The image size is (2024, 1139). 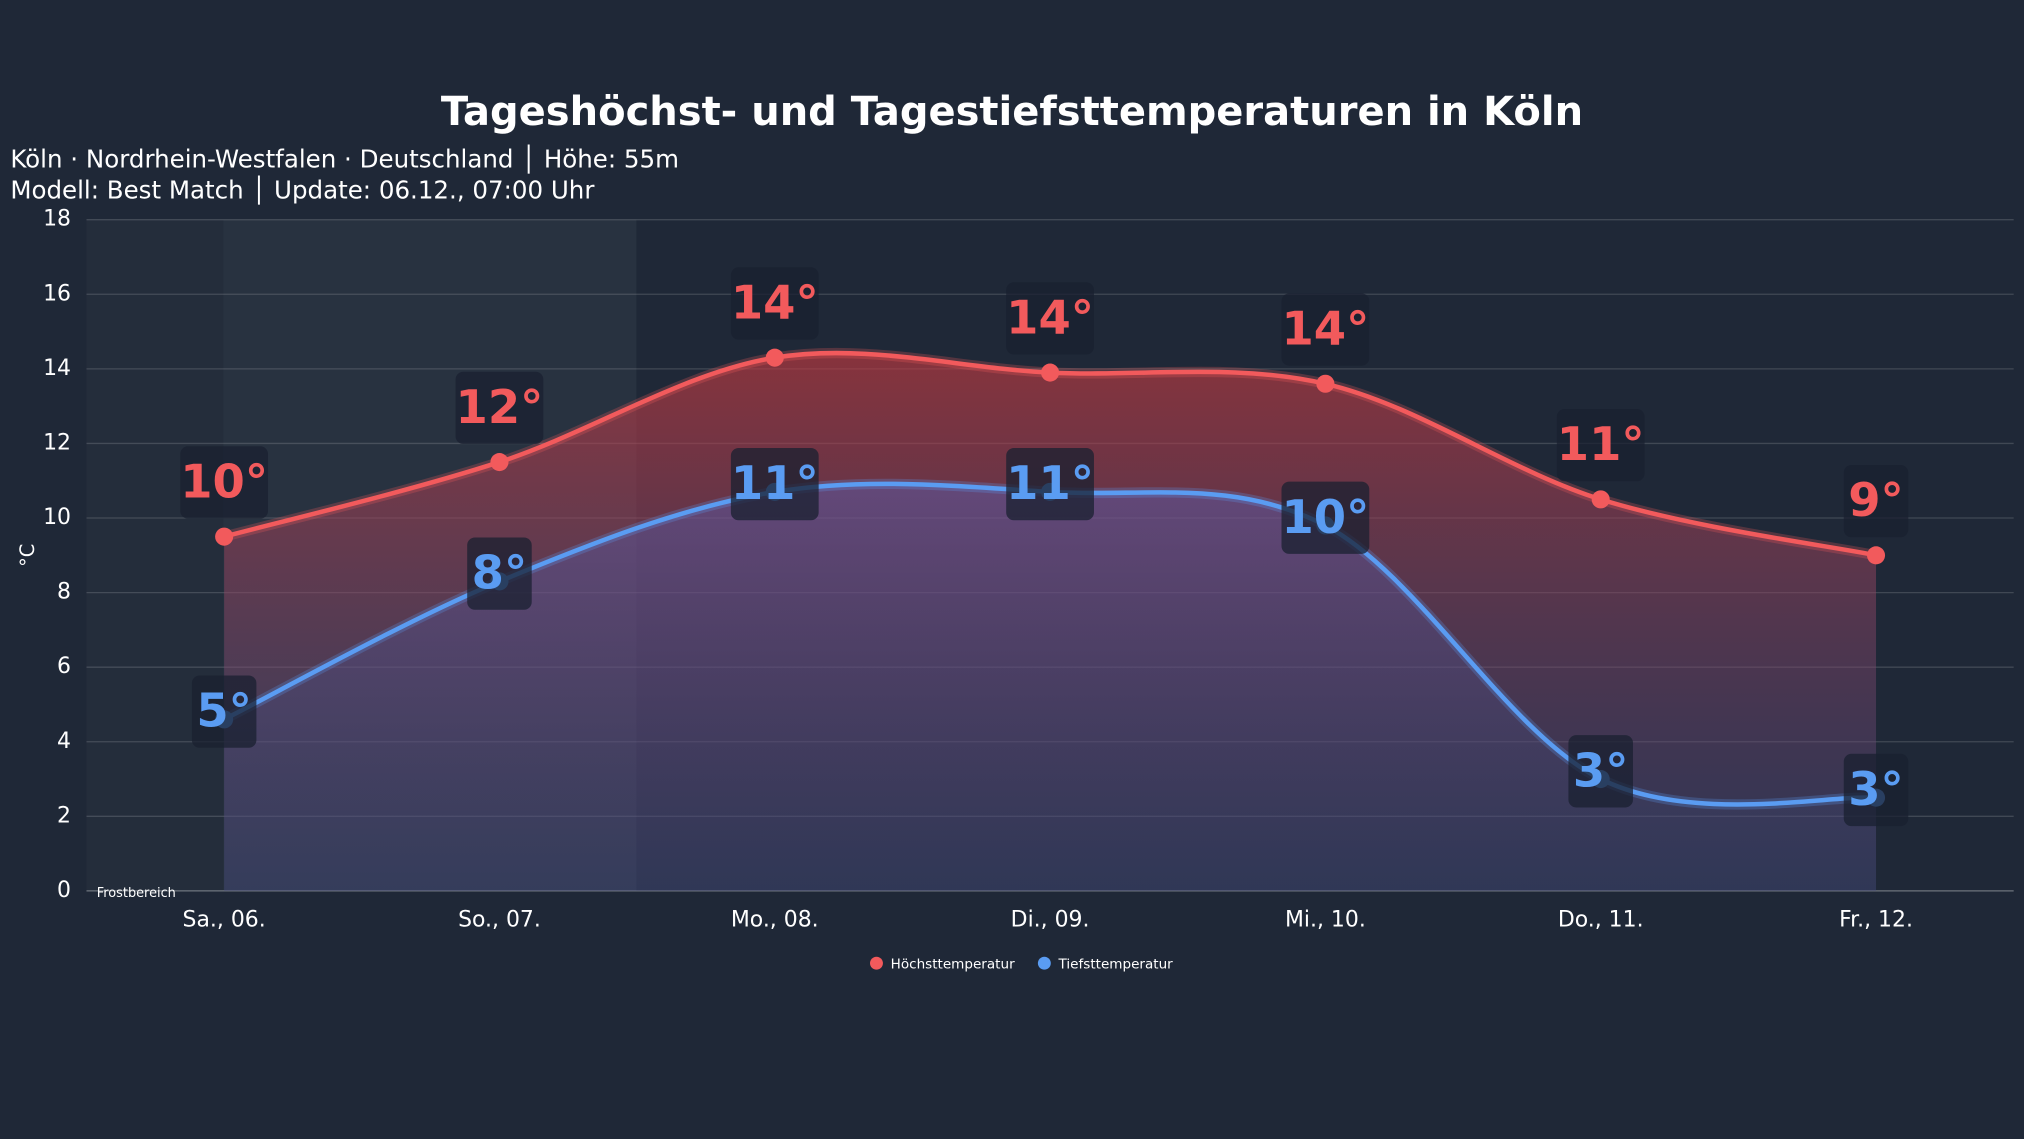 What do you see at coordinates (1601, 920) in the screenshot?
I see `x-tick-label: Do., 11.` at bounding box center [1601, 920].